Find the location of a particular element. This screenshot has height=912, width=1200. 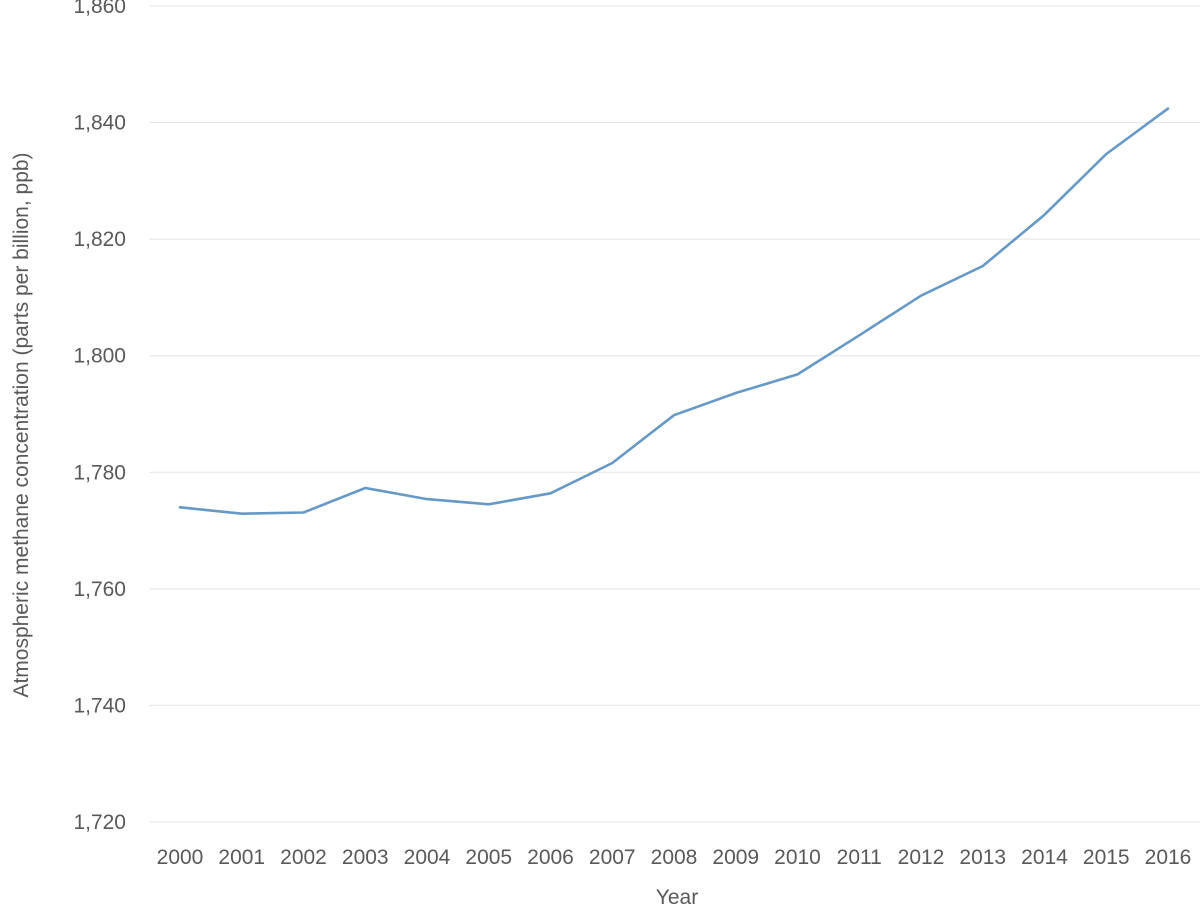

y-tick-label: 1,820 is located at coordinates (99, 239).